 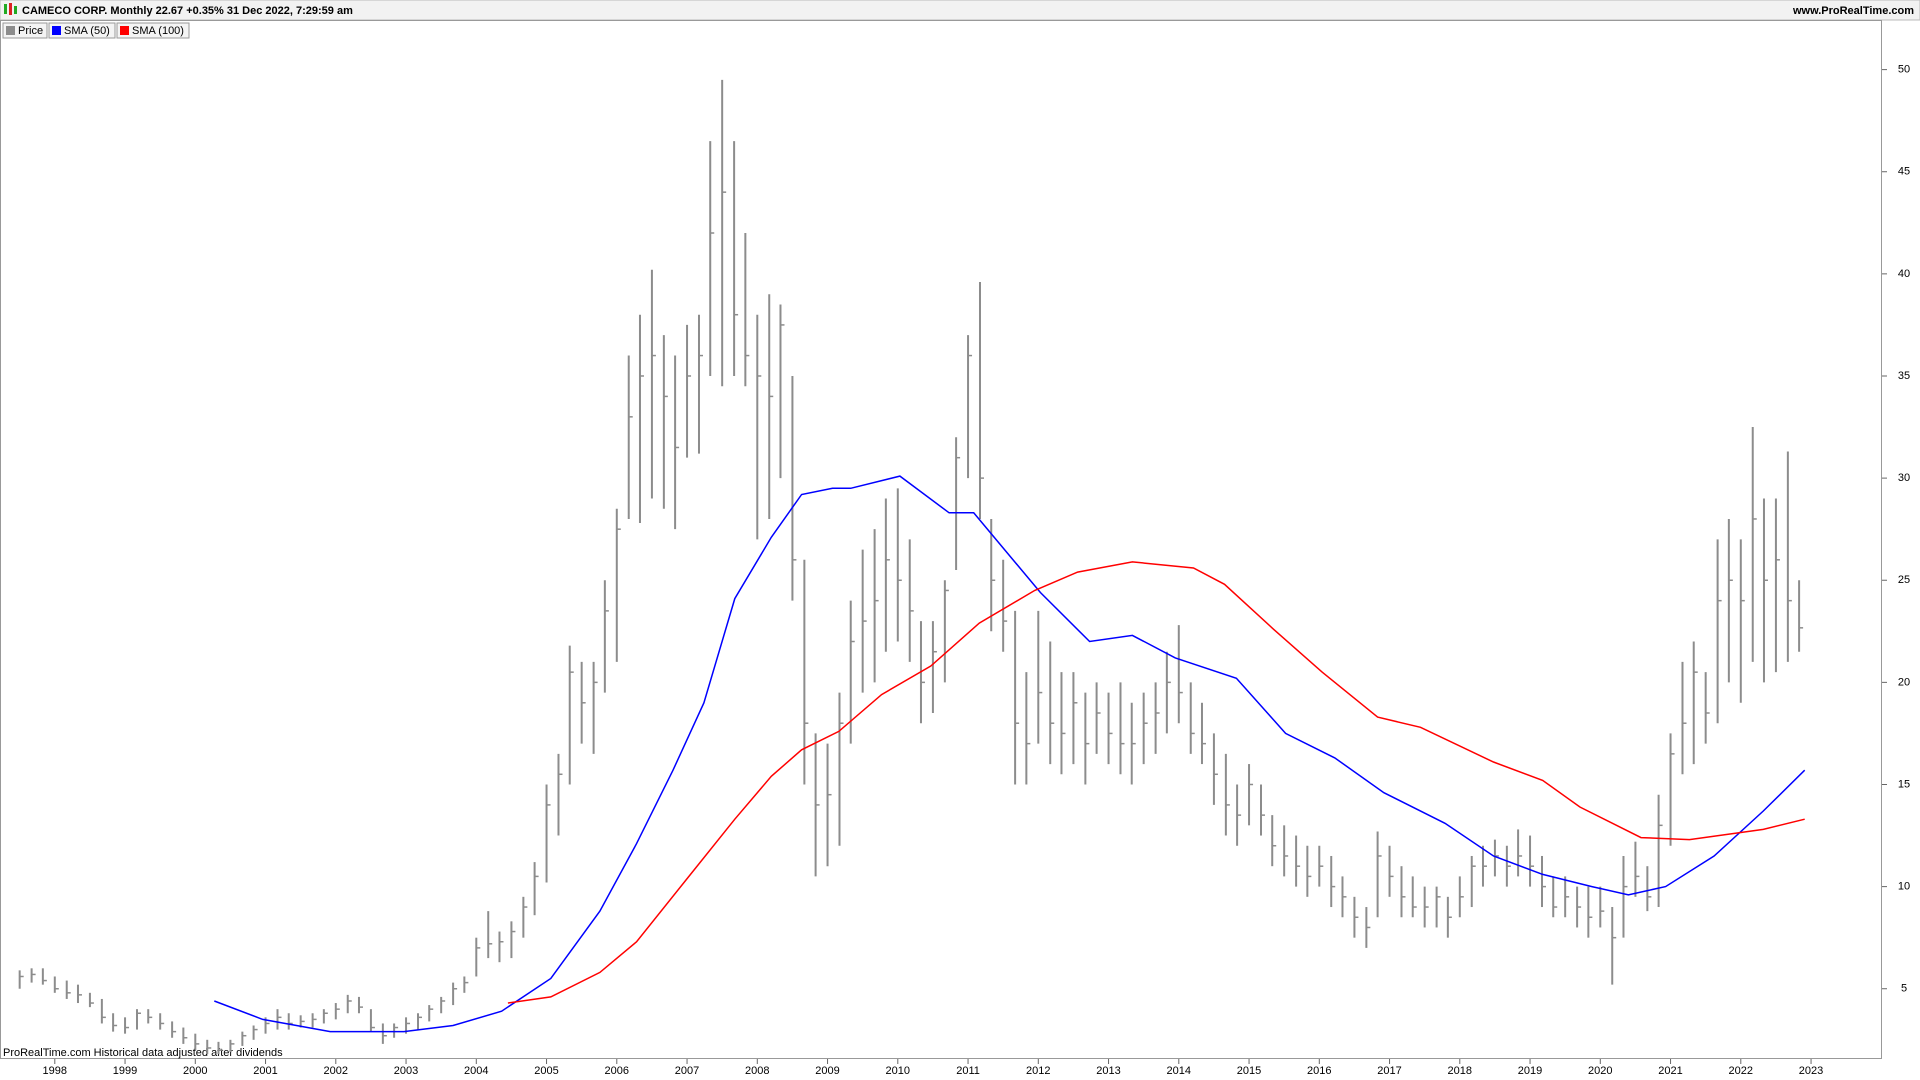 What do you see at coordinates (336, 1071) in the screenshot?
I see `x-tick-label: 2002` at bounding box center [336, 1071].